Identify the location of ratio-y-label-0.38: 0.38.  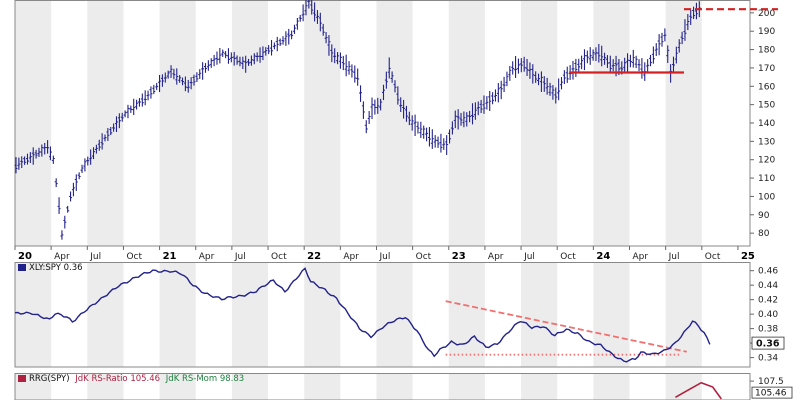
(768, 330).